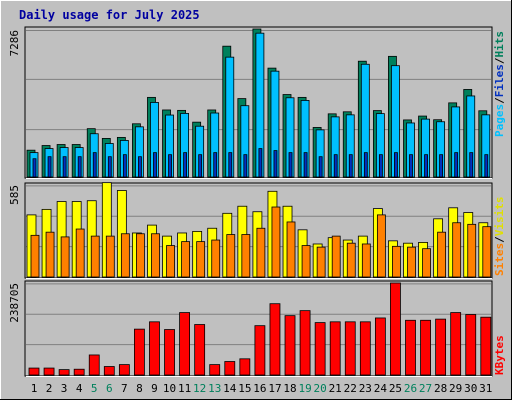 This screenshot has height=400, width=512. What do you see at coordinates (499, 259) in the screenshot?
I see `legend-sites: Sites` at bounding box center [499, 259].